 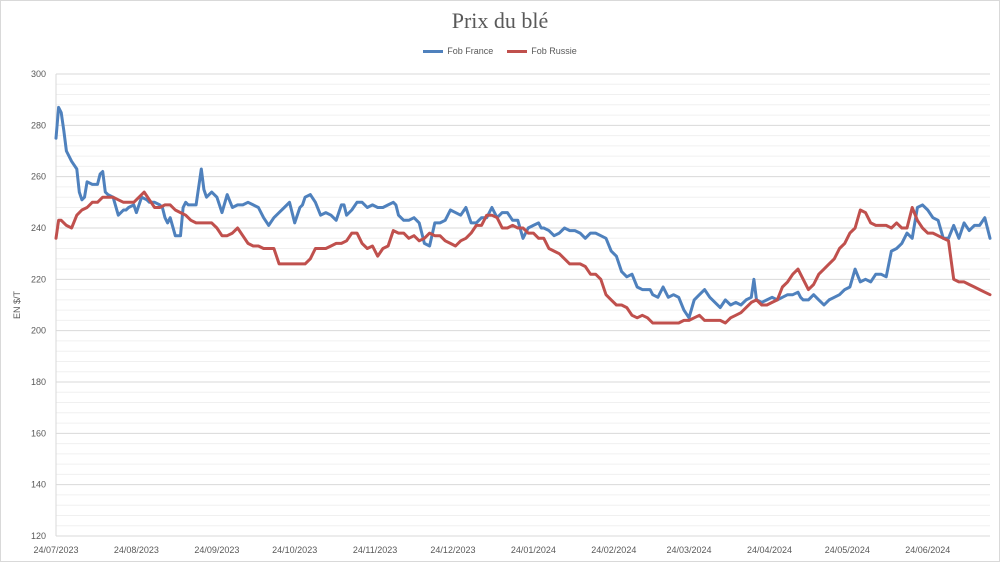 I want to click on y-tick-label: 140, so click(x=38, y=485).